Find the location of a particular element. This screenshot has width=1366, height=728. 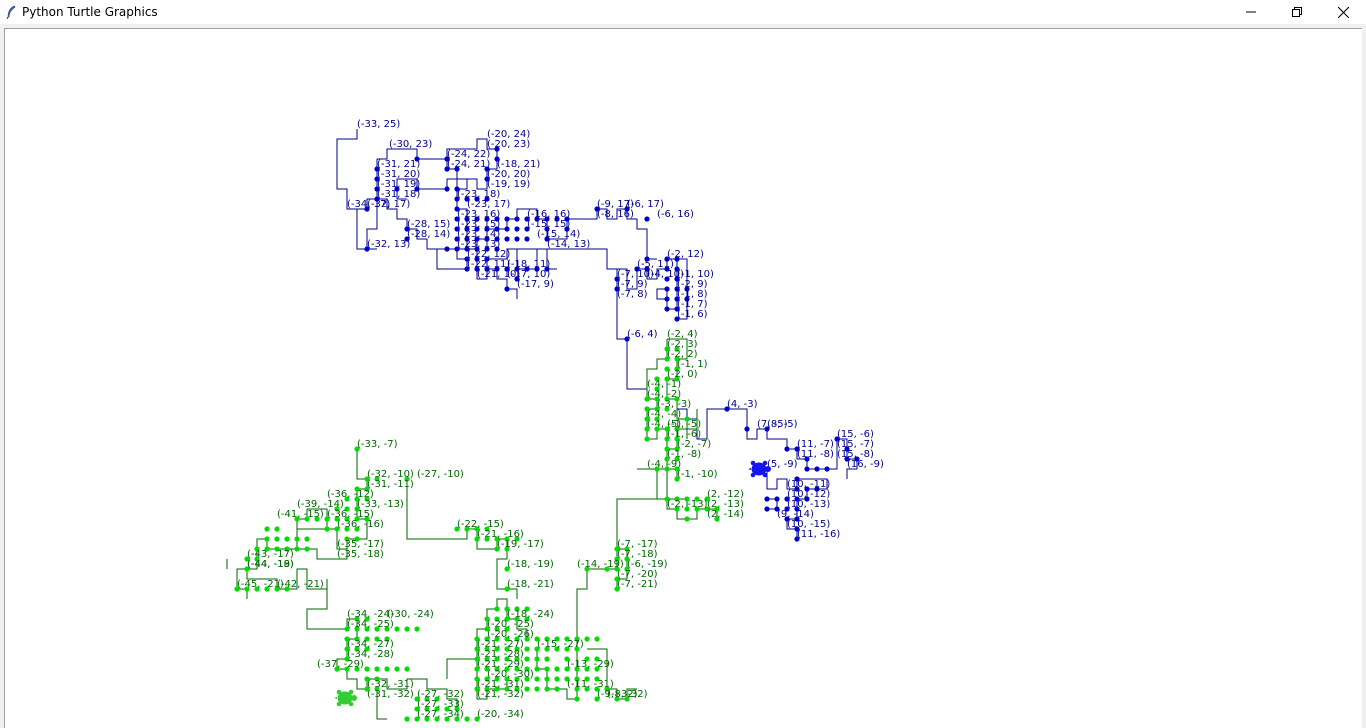

turtle-leg is located at coordinates (753, 475).